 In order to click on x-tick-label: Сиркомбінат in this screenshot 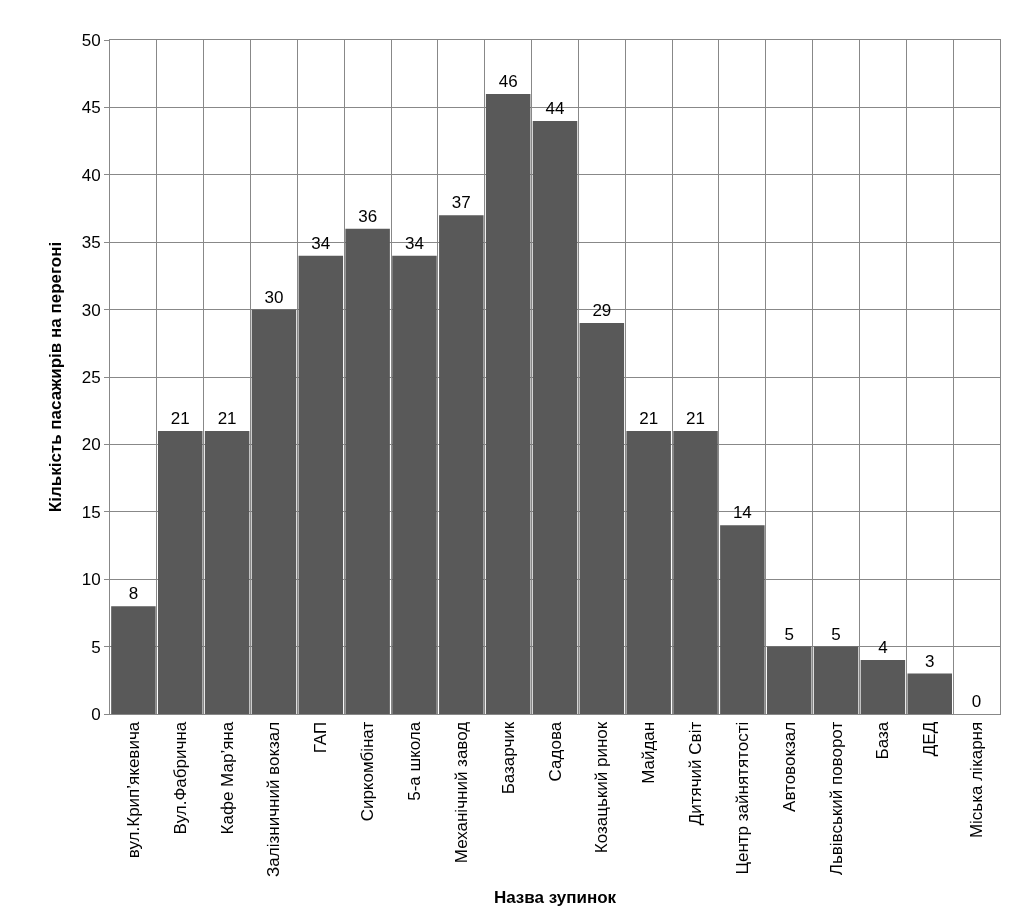, I will do `click(368, 771)`.